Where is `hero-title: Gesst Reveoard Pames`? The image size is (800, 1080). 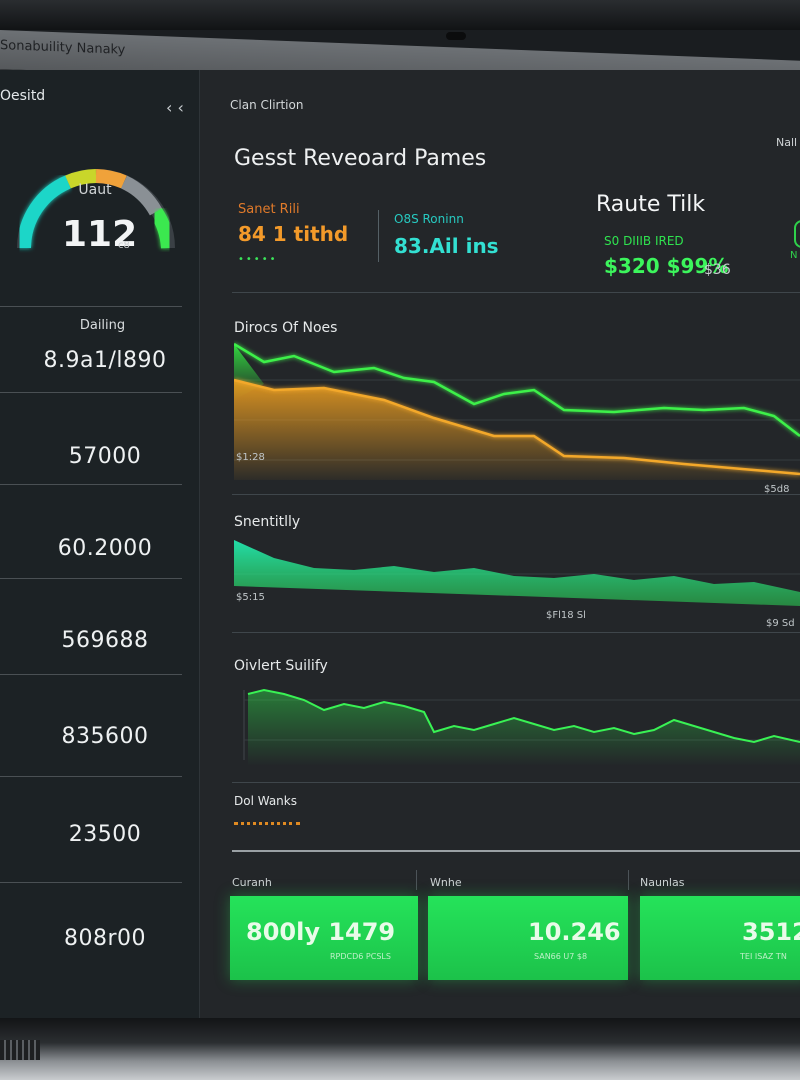
hero-title: Gesst Reveoard Pames is located at coordinates (360, 158).